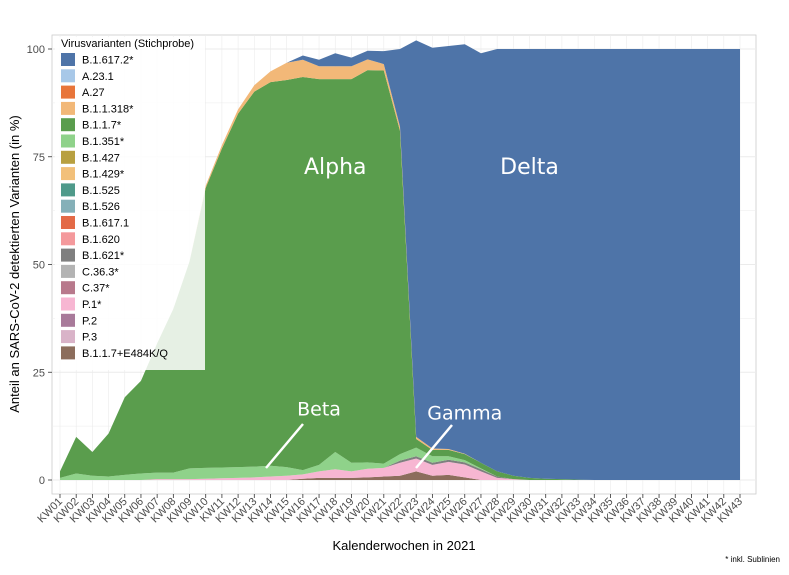 The height and width of the screenshot is (575, 789). What do you see at coordinates (42, 481) in the screenshot?
I see `y-tick-label: 0` at bounding box center [42, 481].